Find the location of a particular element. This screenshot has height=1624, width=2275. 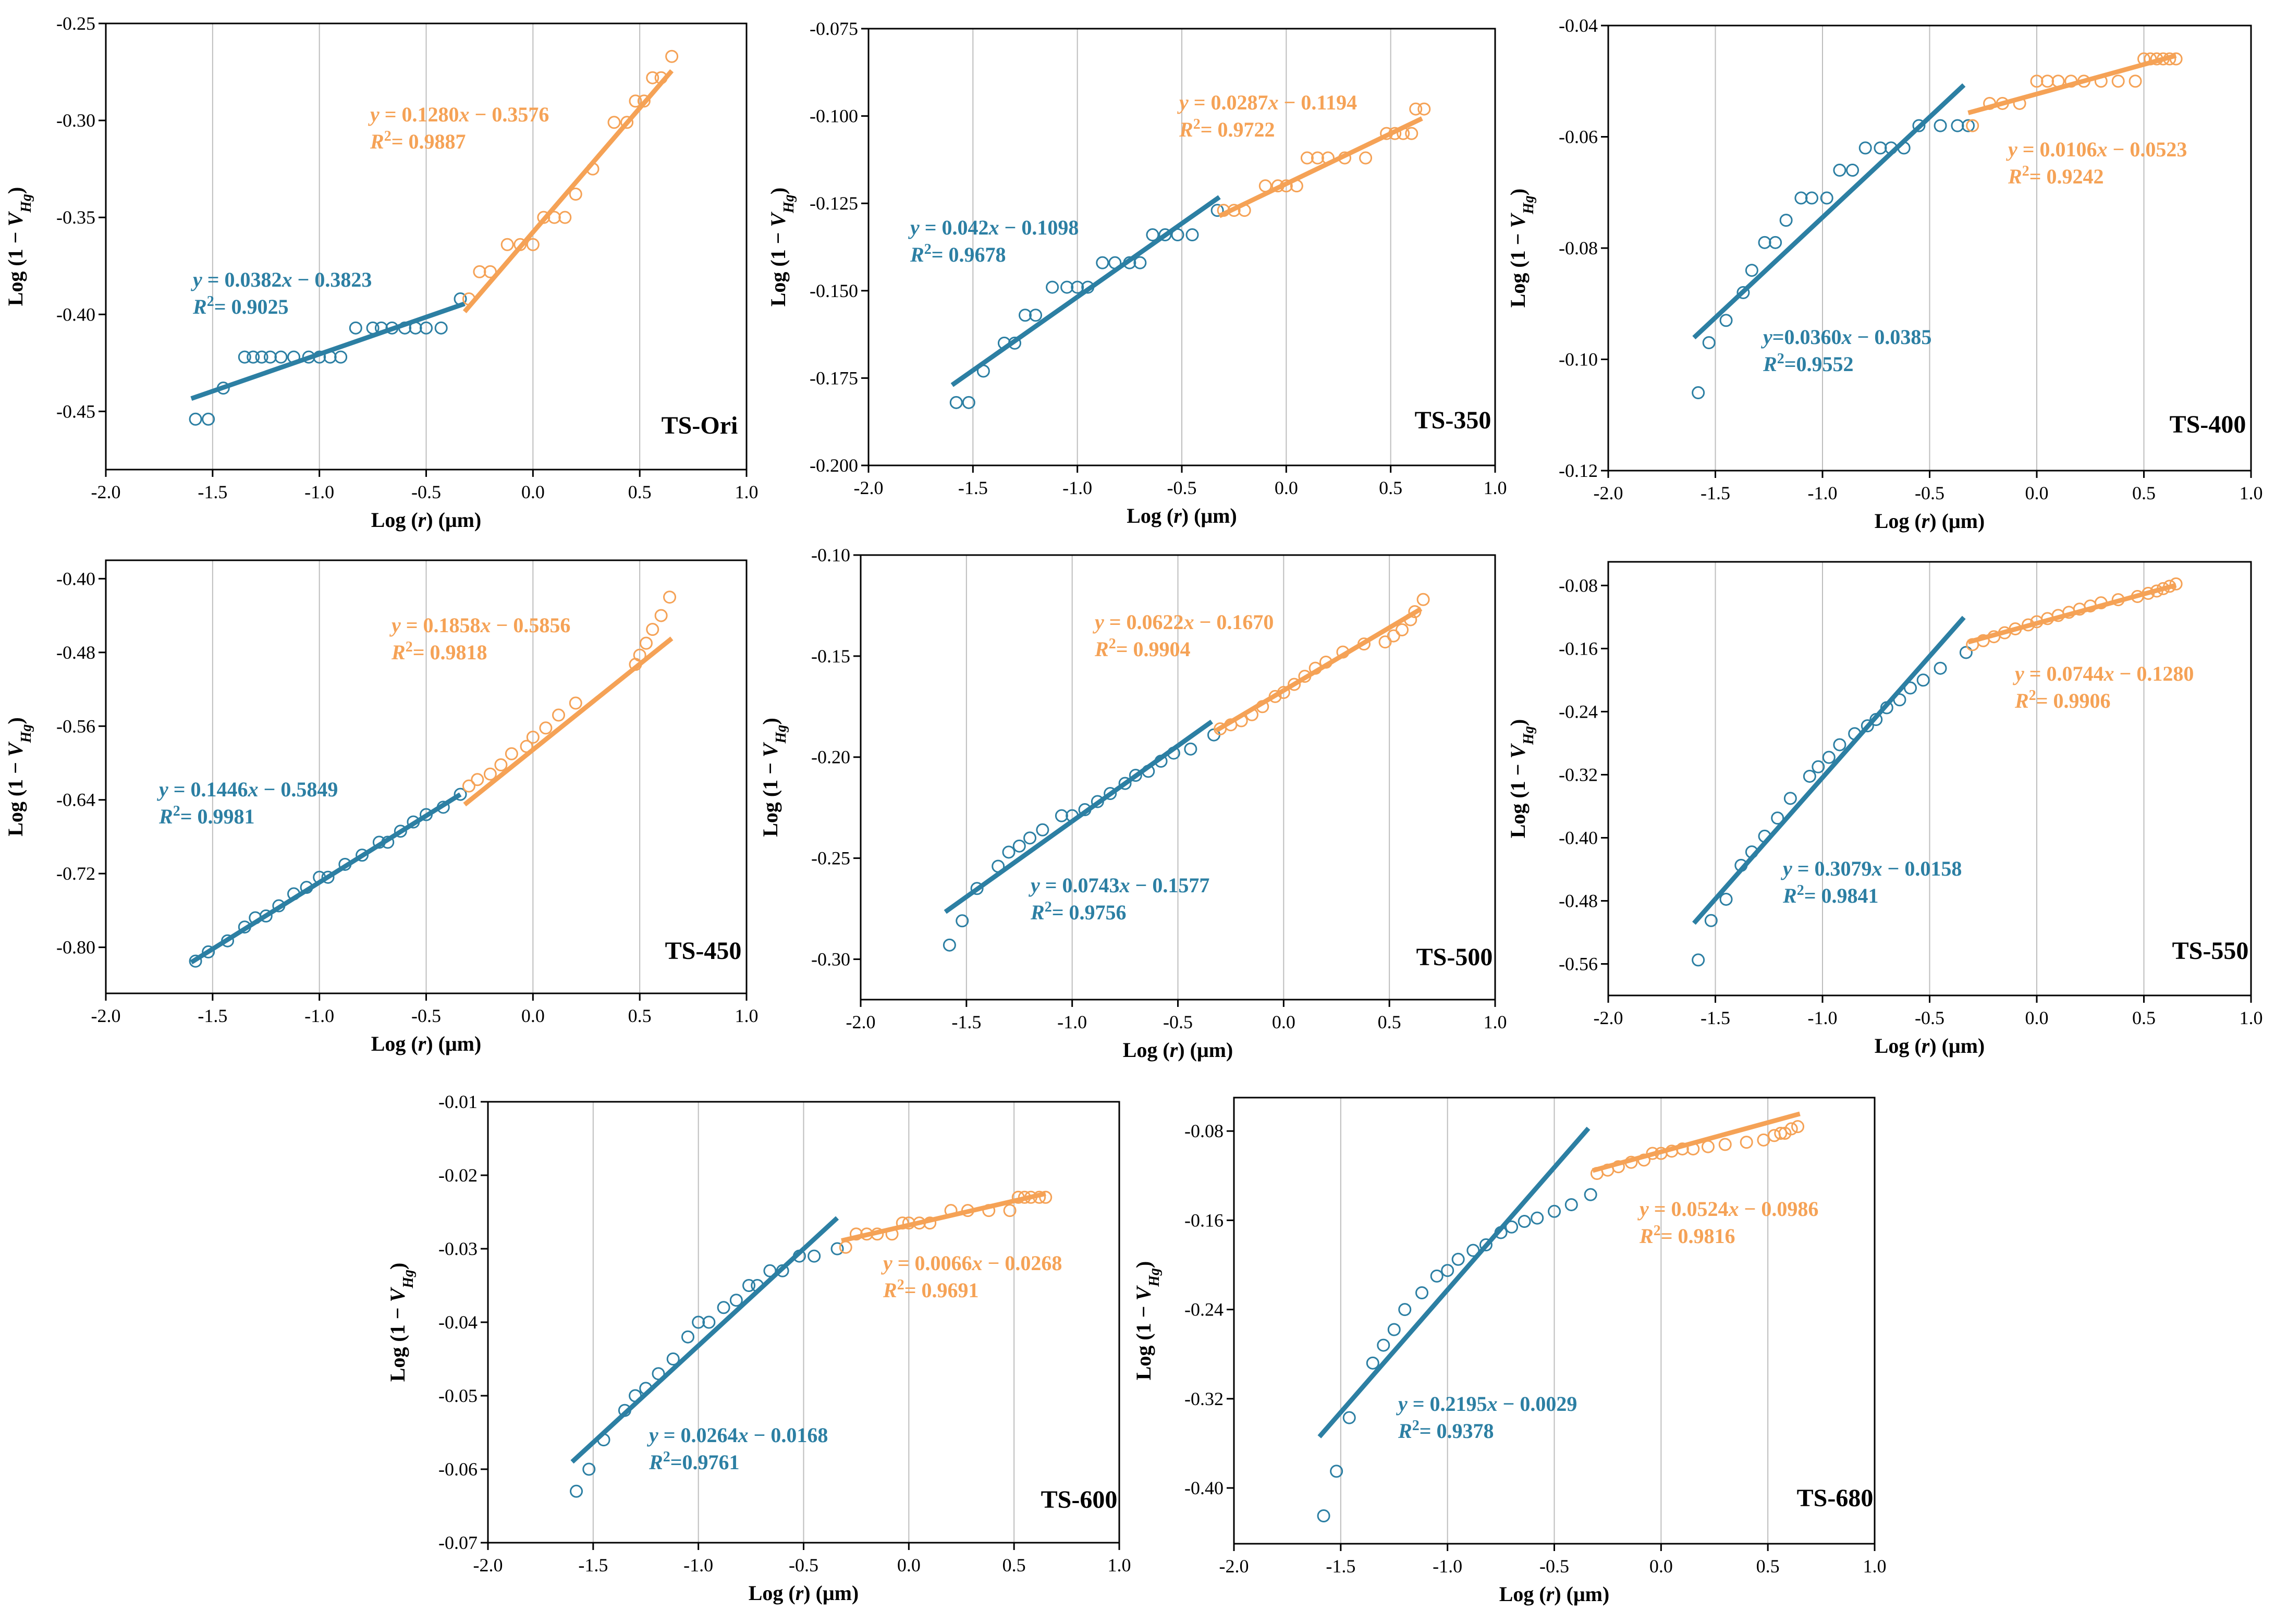

y-tick-label: -0.08 is located at coordinates (1578, 585).